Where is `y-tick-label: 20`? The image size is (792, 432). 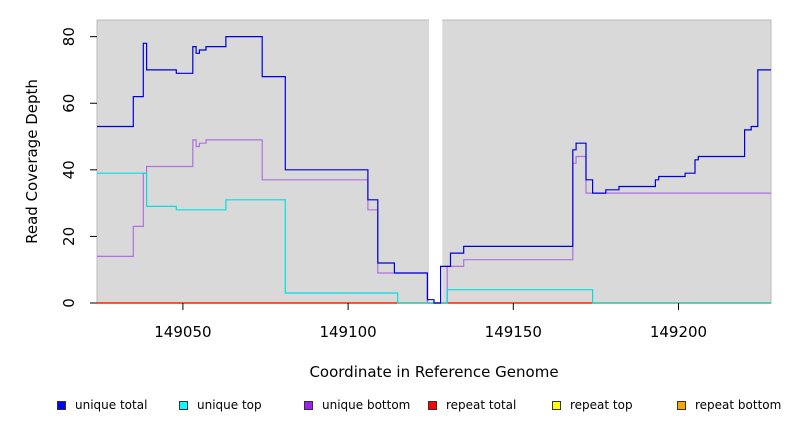 y-tick-label: 20 is located at coordinates (69, 236).